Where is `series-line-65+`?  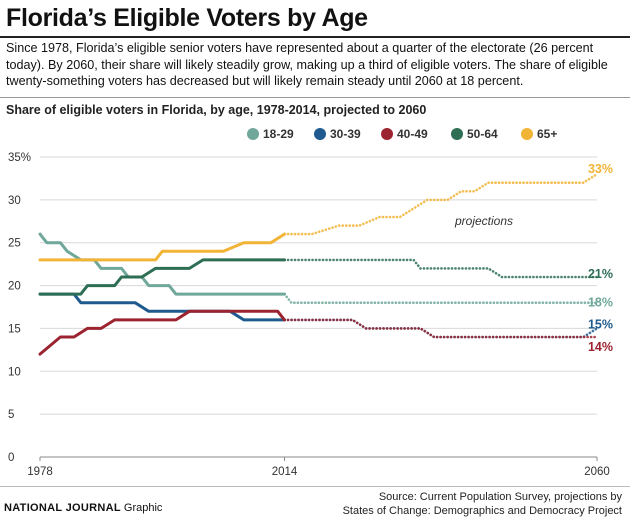
series-line-65+ is located at coordinates (162, 247).